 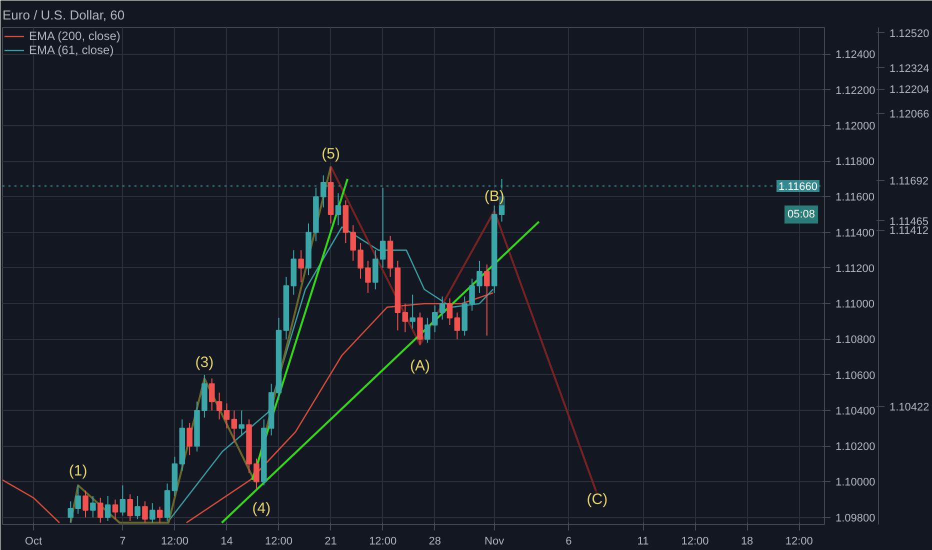 I want to click on x-tick-label: Oct, so click(x=33, y=542).